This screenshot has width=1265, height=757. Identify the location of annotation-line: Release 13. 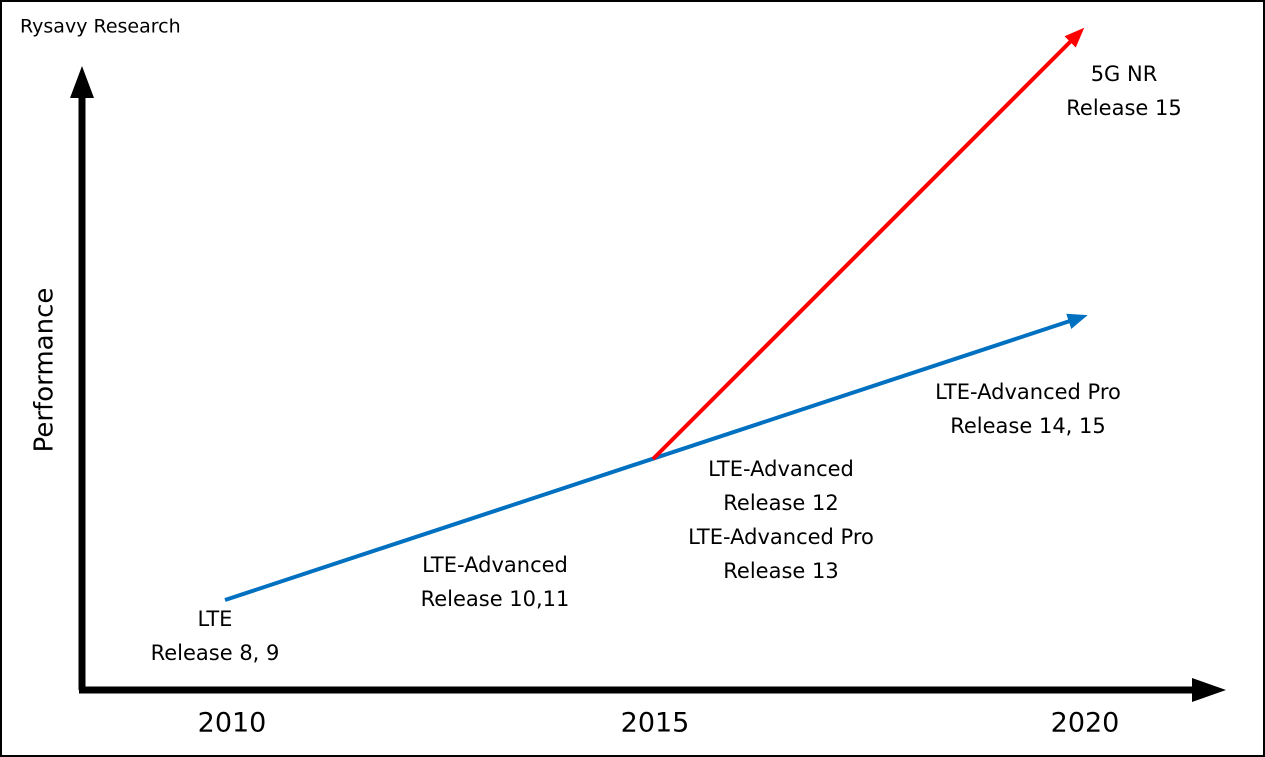
(780, 571).